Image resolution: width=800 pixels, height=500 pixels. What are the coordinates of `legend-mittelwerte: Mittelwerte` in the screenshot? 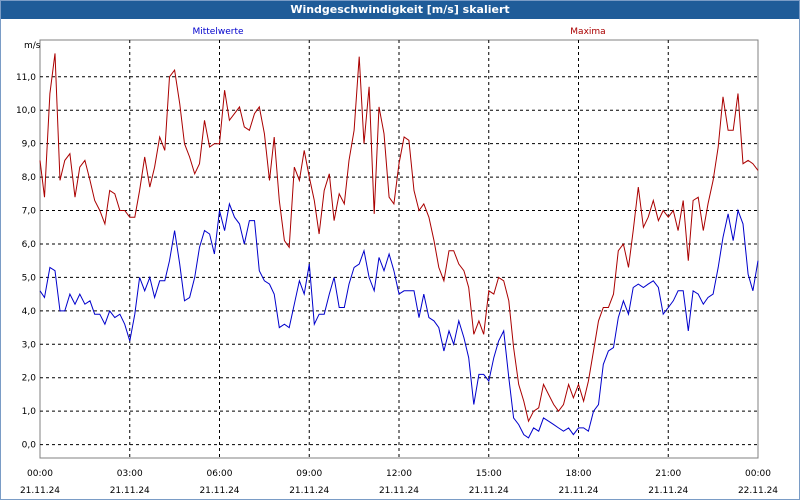 It's located at (217, 32).